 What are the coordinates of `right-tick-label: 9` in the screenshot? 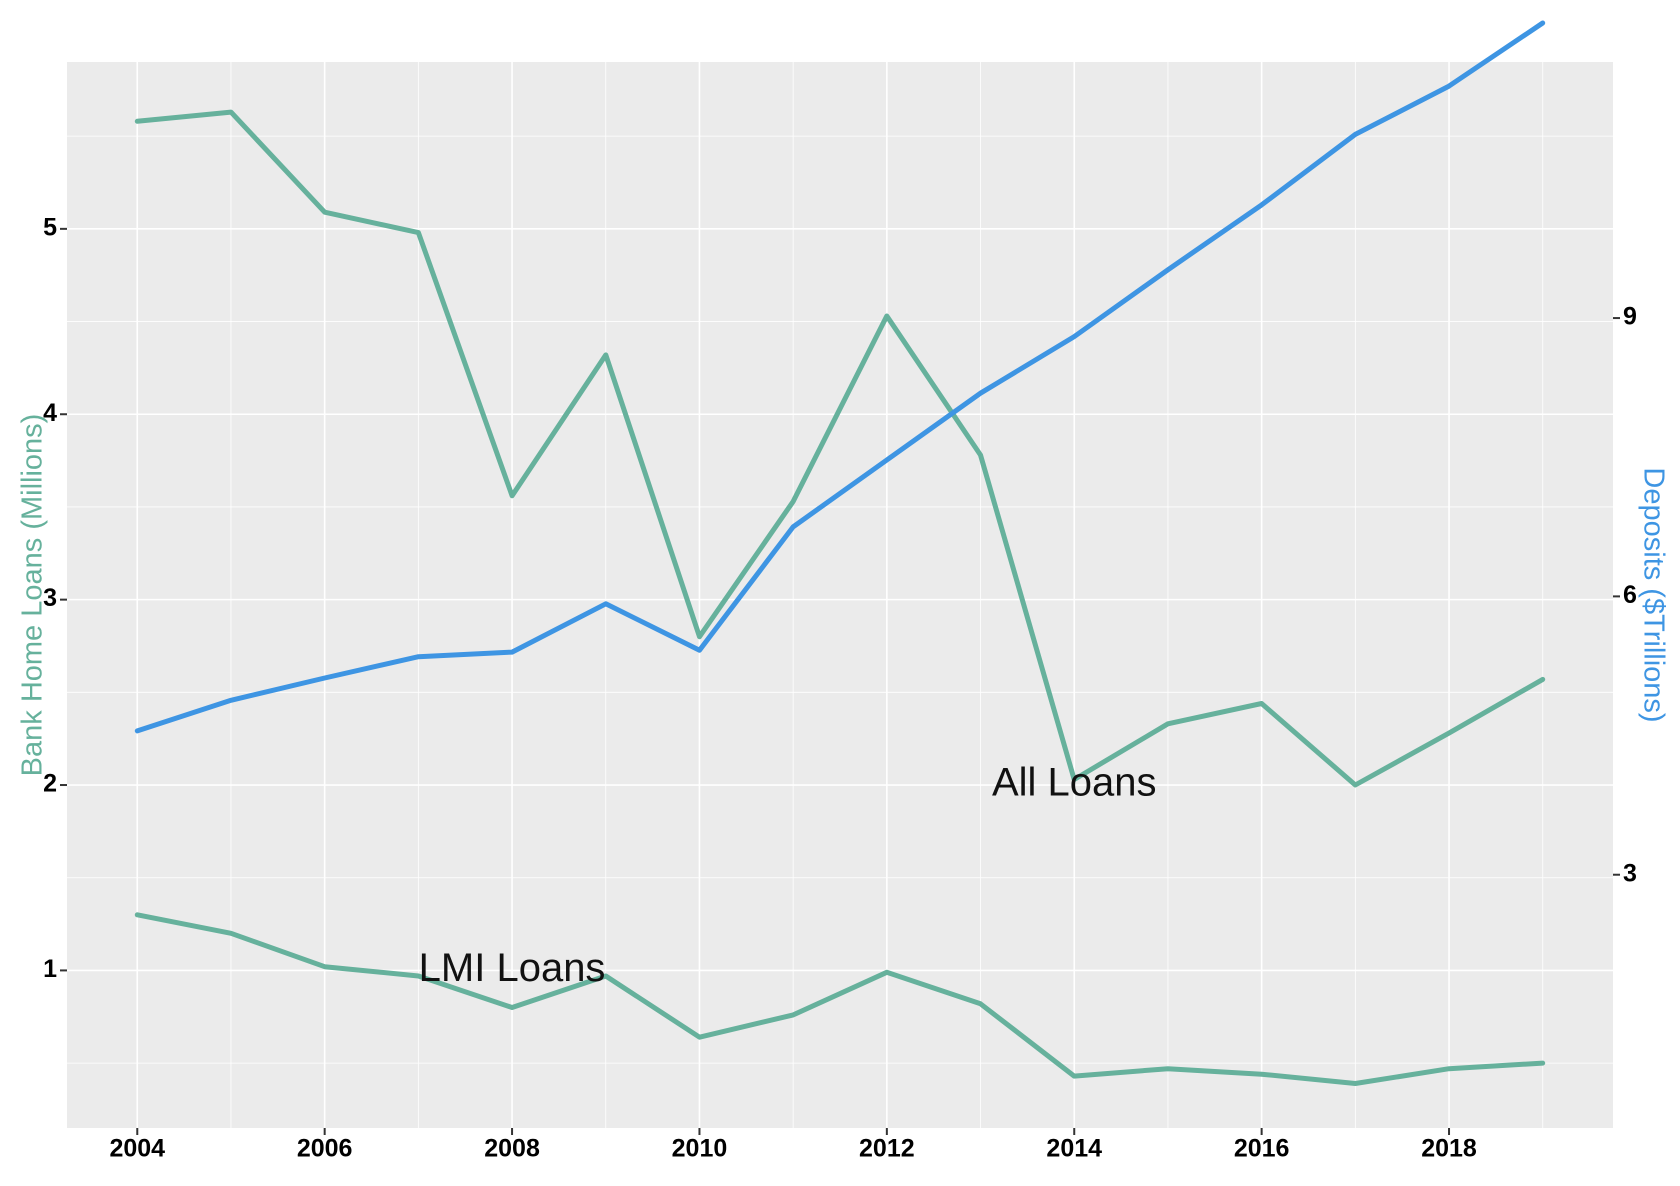 It's located at (1630, 317).